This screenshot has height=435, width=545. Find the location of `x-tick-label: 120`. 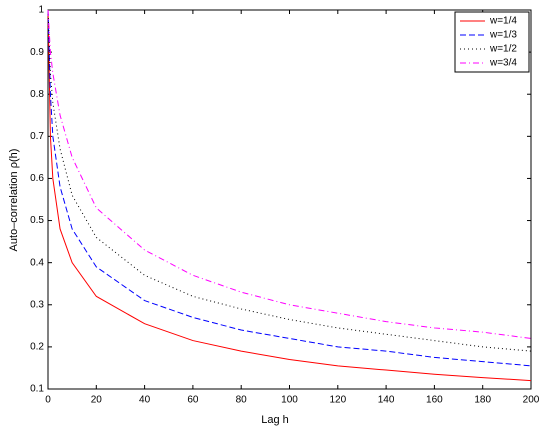

x-tick-label: 120 is located at coordinates (337, 400).